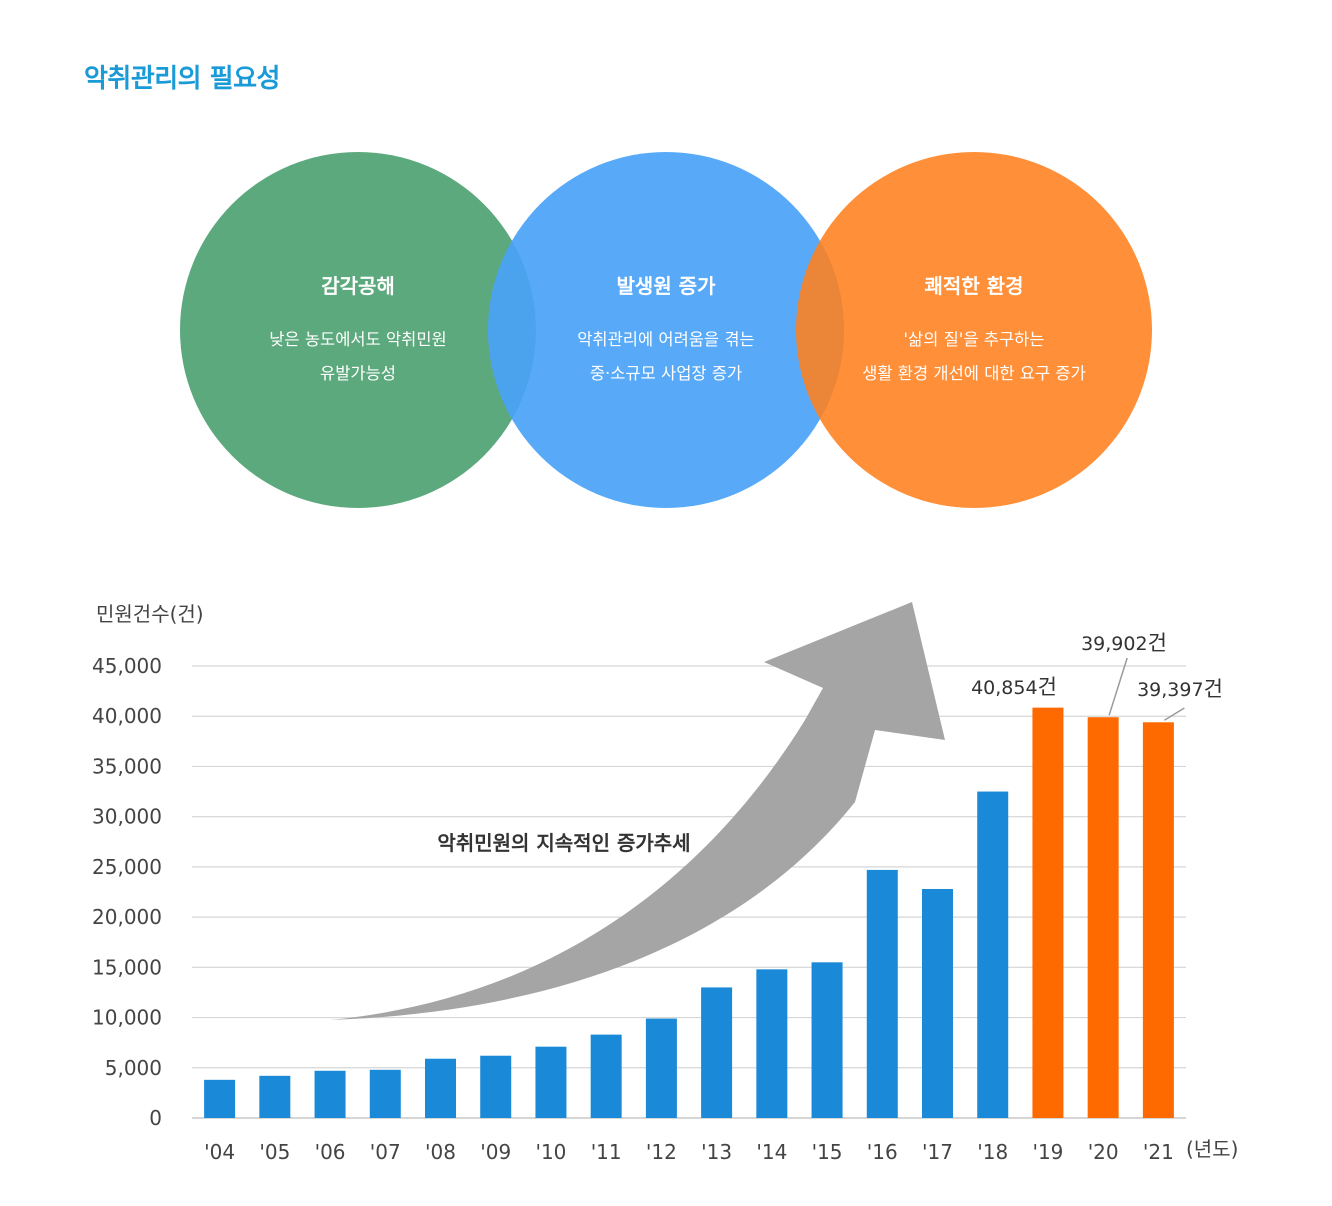 Image resolution: width=1332 pixels, height=1206 pixels. What do you see at coordinates (182, 79) in the screenshot?
I see `page-title: 악취관리의 필요성` at bounding box center [182, 79].